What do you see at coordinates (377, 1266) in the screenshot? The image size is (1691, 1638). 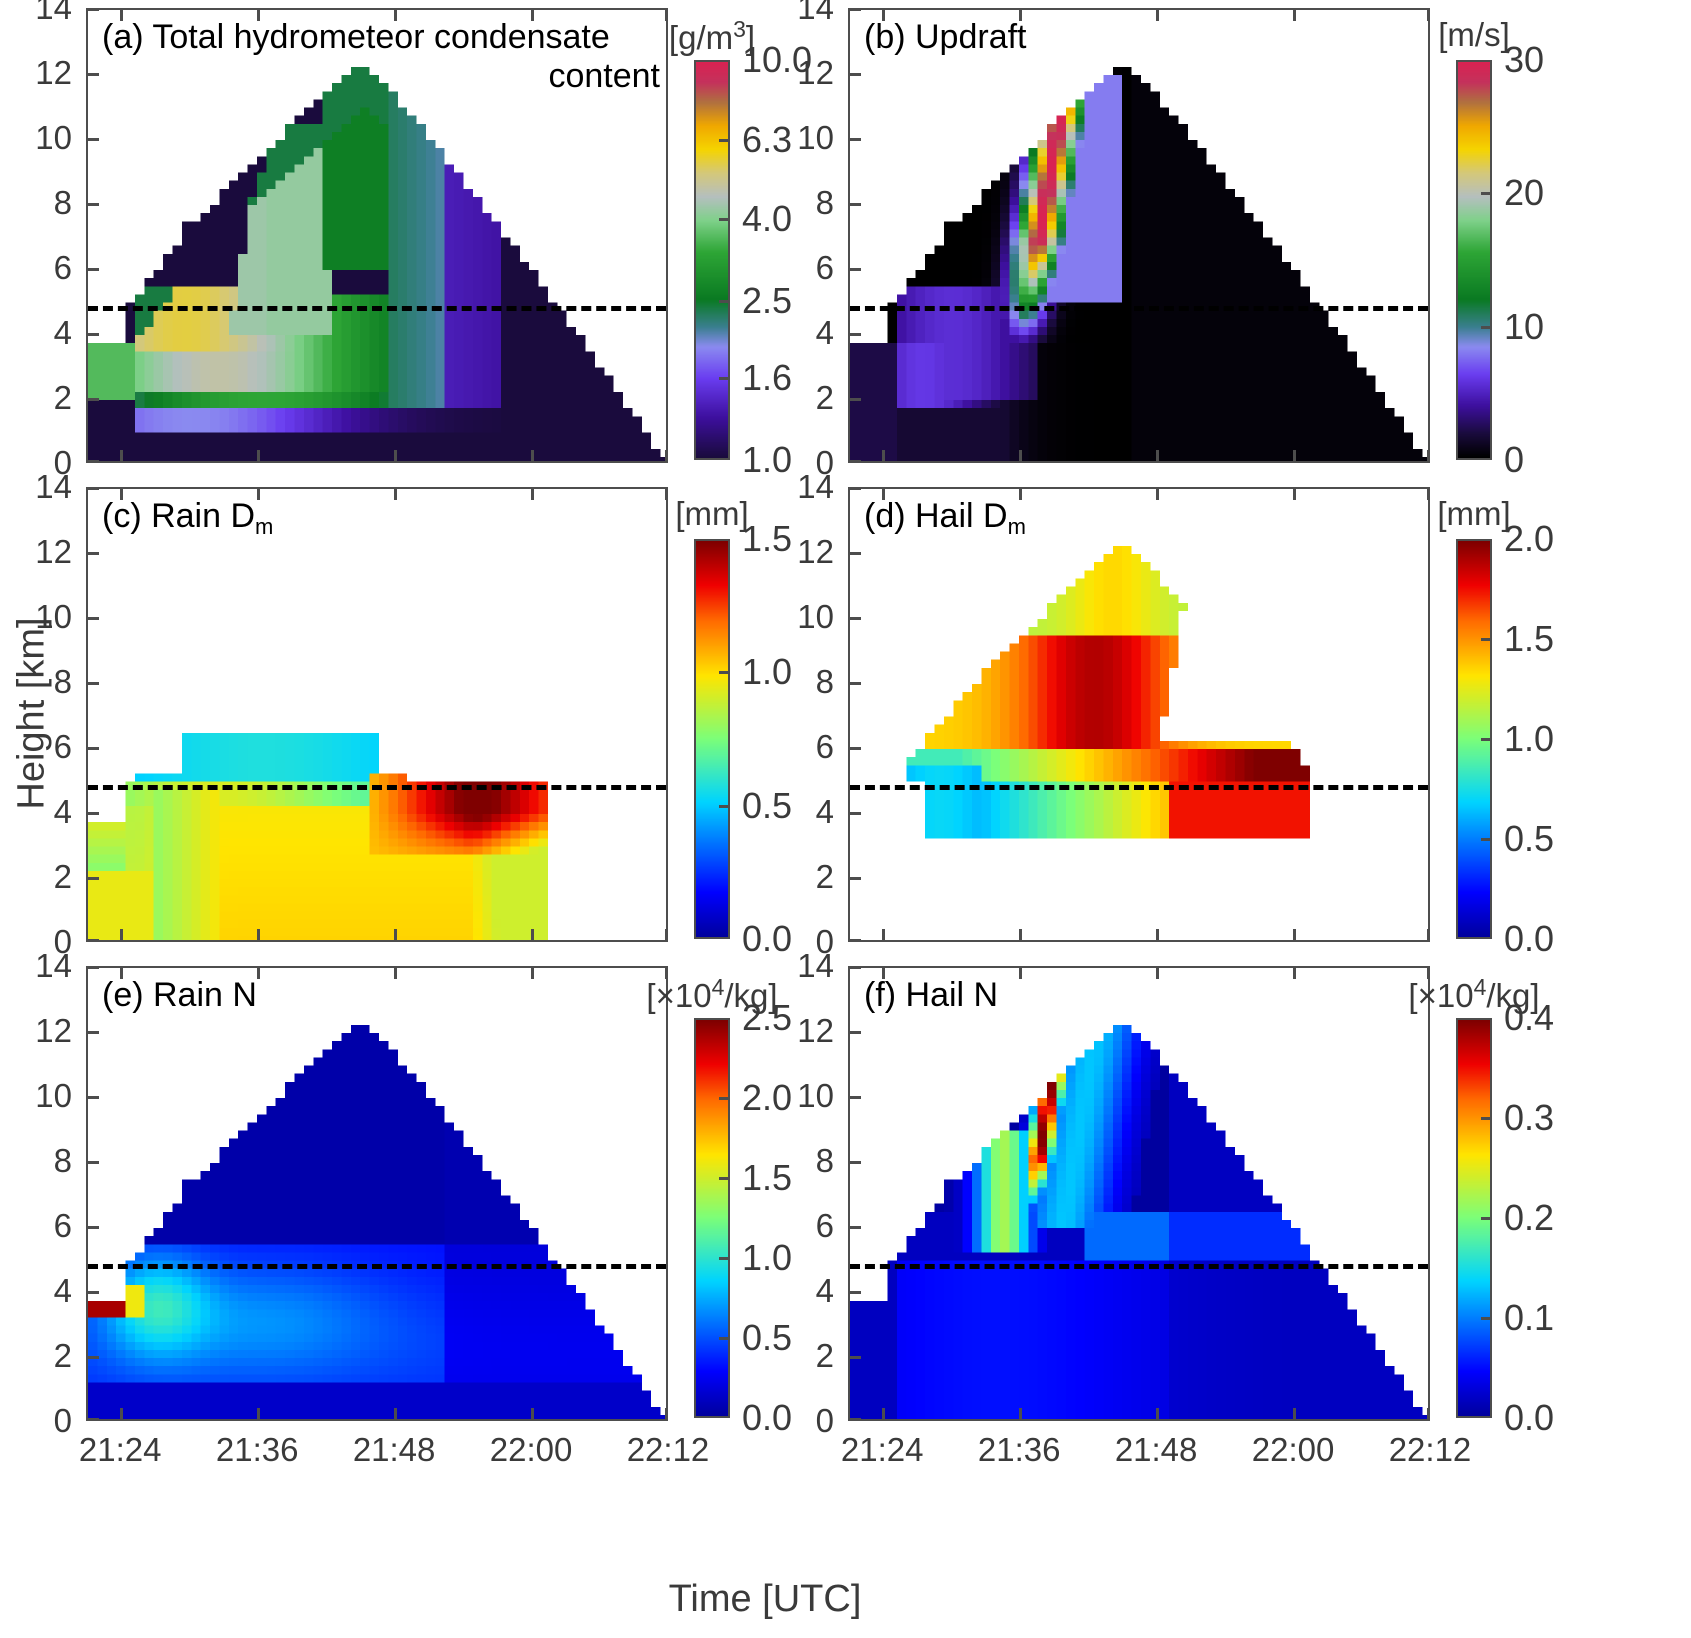 I see `melting-level-line-e` at bounding box center [377, 1266].